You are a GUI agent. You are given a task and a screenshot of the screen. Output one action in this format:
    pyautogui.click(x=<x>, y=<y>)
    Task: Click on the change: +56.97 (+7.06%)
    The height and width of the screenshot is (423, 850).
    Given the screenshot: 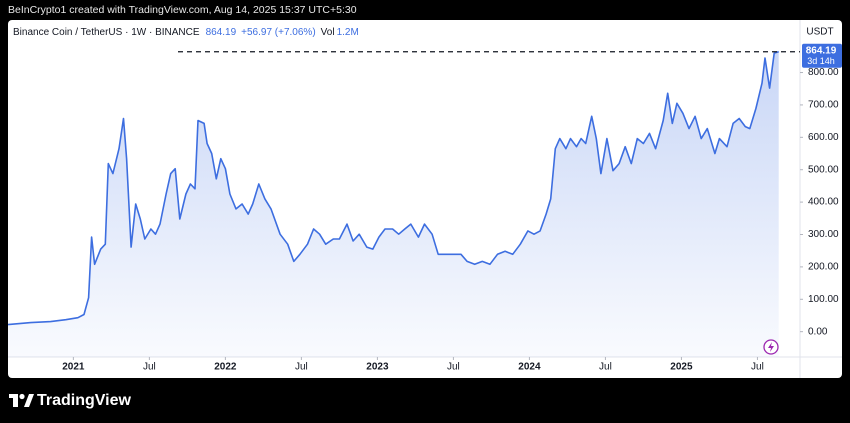 What is the action you would take?
    pyautogui.click(x=278, y=32)
    